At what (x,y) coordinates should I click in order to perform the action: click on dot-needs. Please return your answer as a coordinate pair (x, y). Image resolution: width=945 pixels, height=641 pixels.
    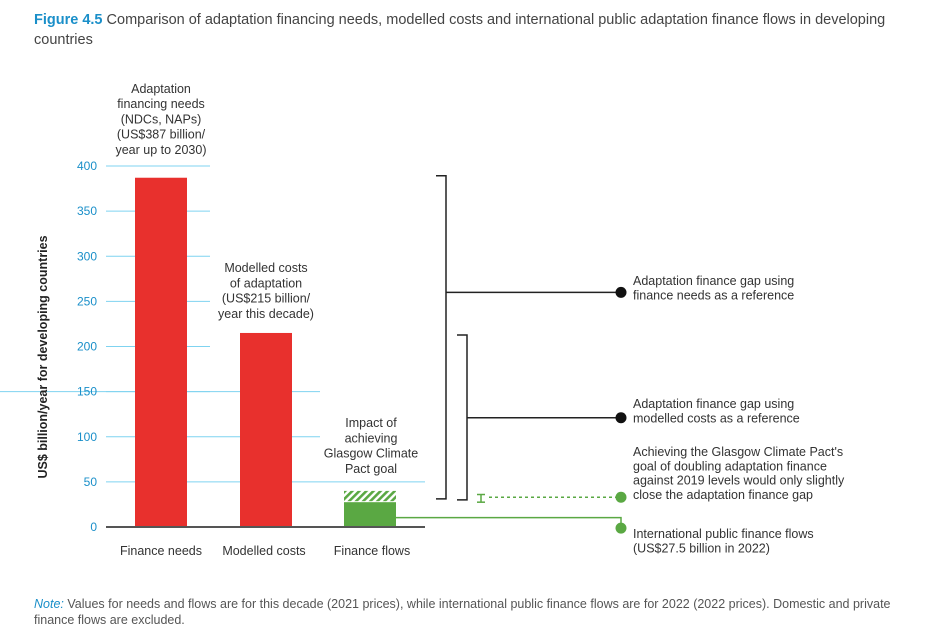
    Looking at the image, I should click on (621, 292).